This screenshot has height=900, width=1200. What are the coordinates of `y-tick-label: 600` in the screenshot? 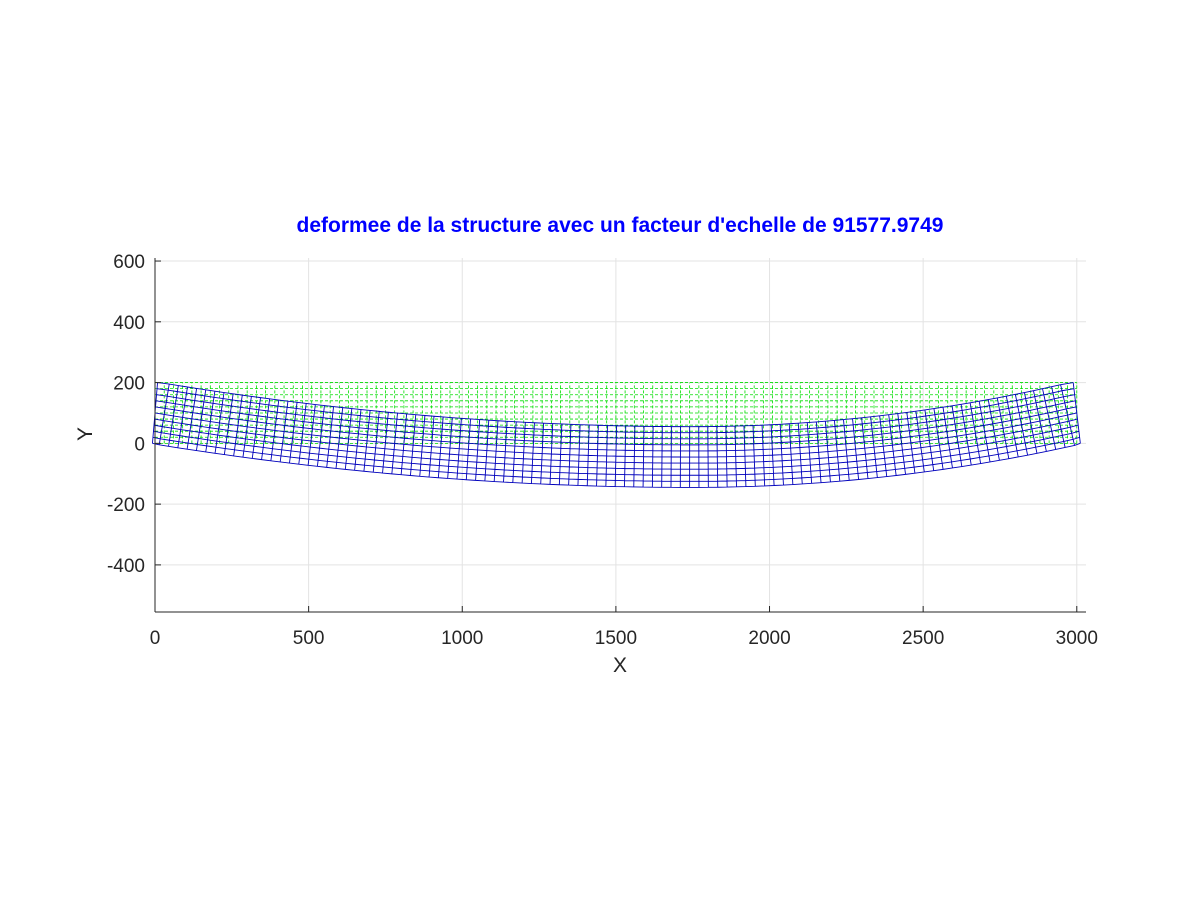 It's located at (129, 262).